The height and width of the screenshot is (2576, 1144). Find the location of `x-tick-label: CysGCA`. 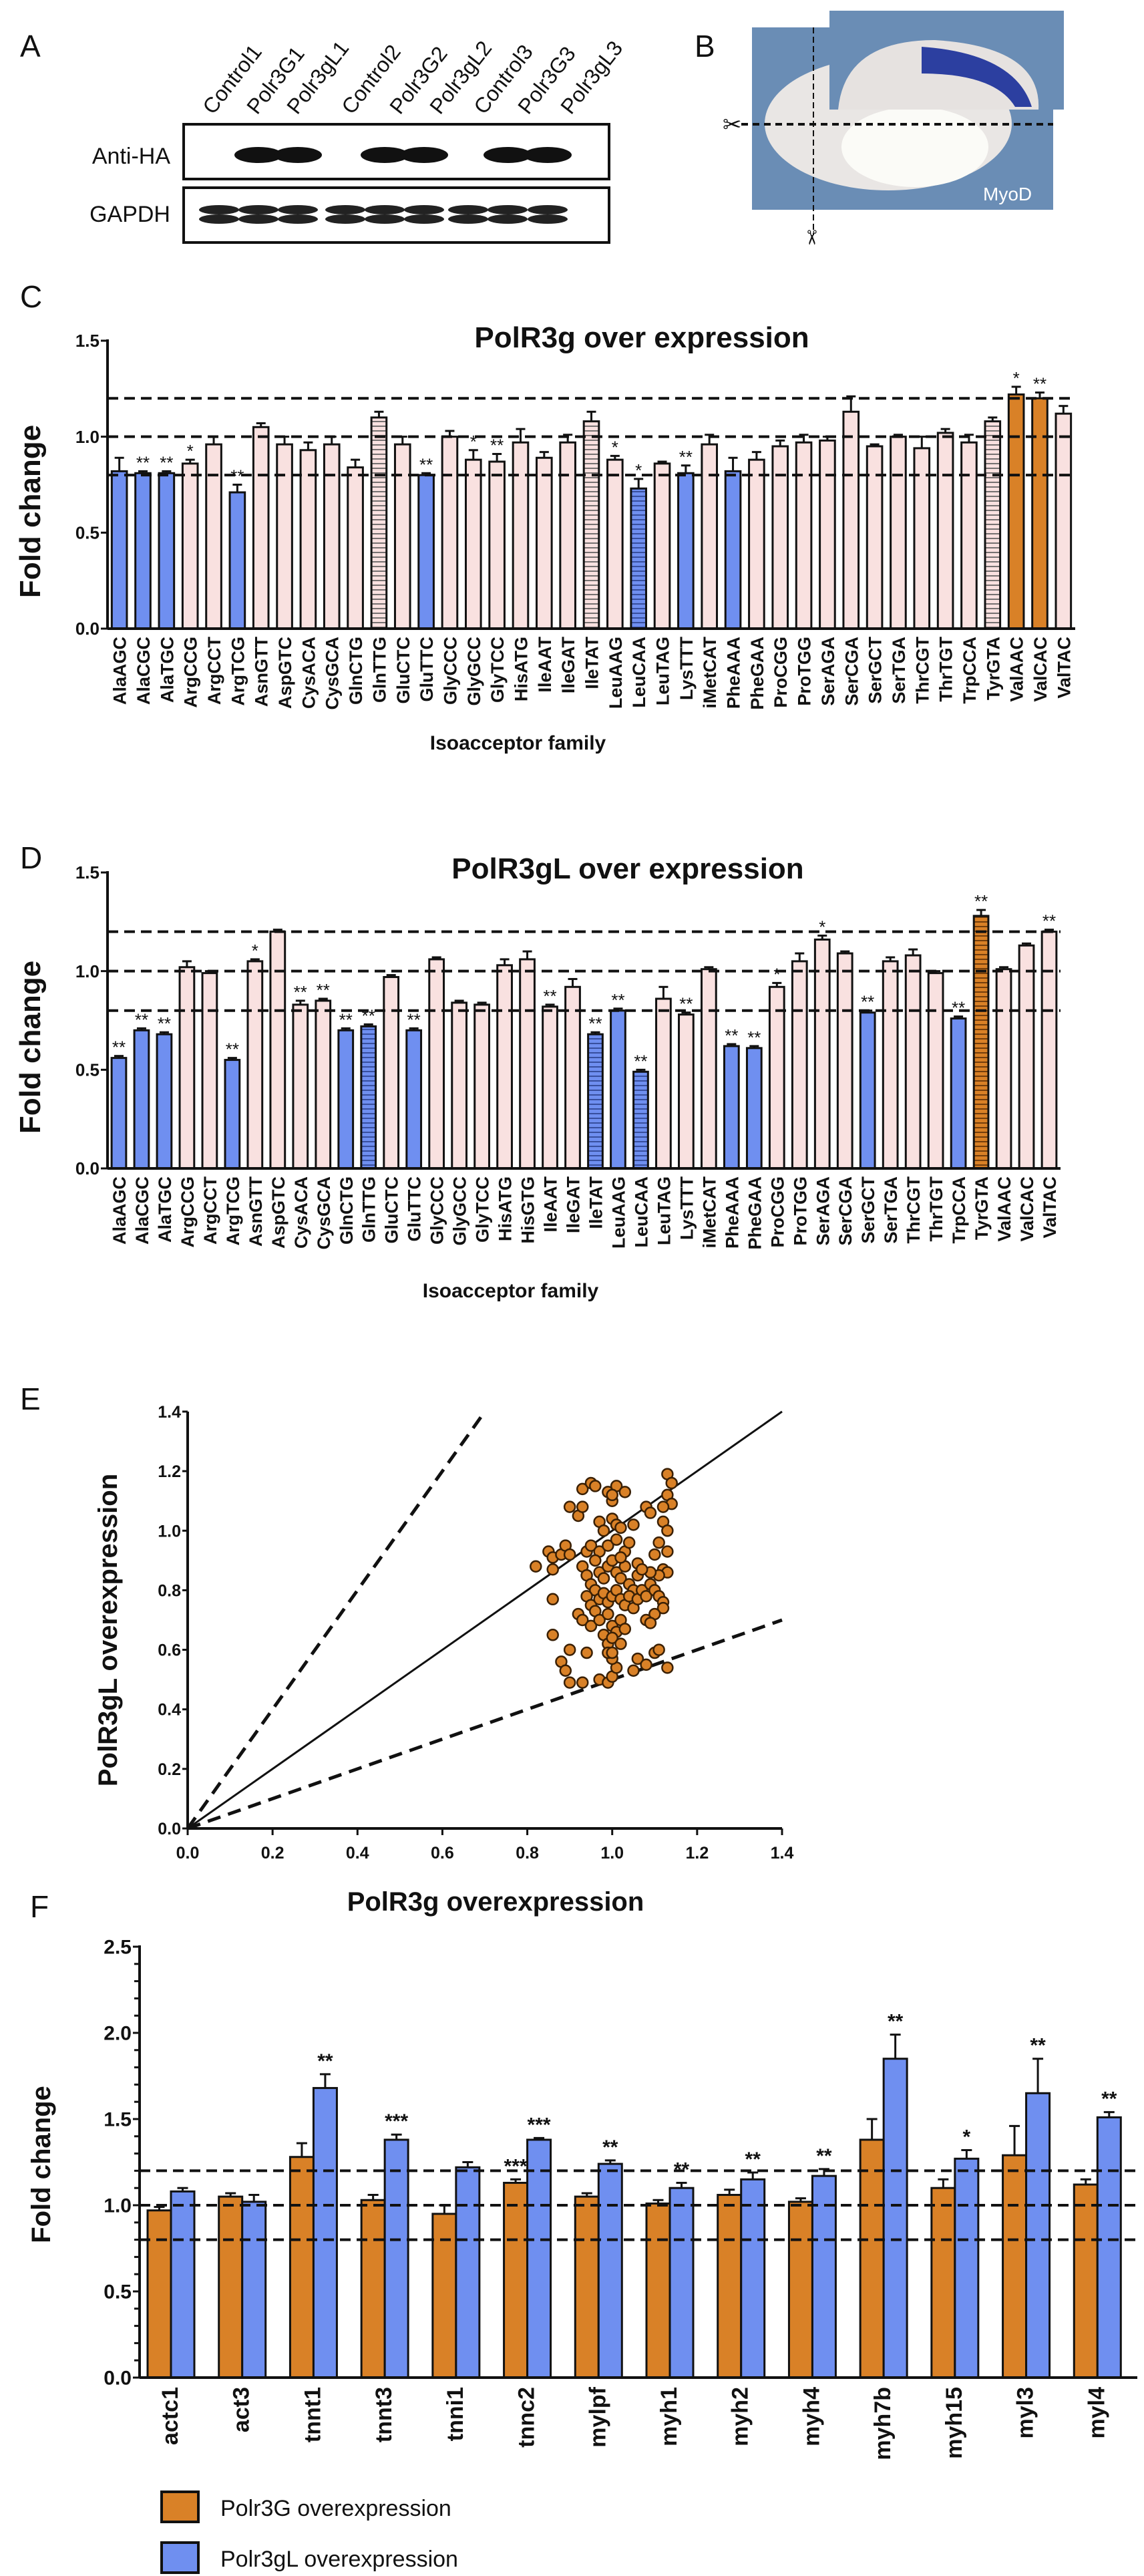

x-tick-label: CysGCA is located at coordinates (333, 673).